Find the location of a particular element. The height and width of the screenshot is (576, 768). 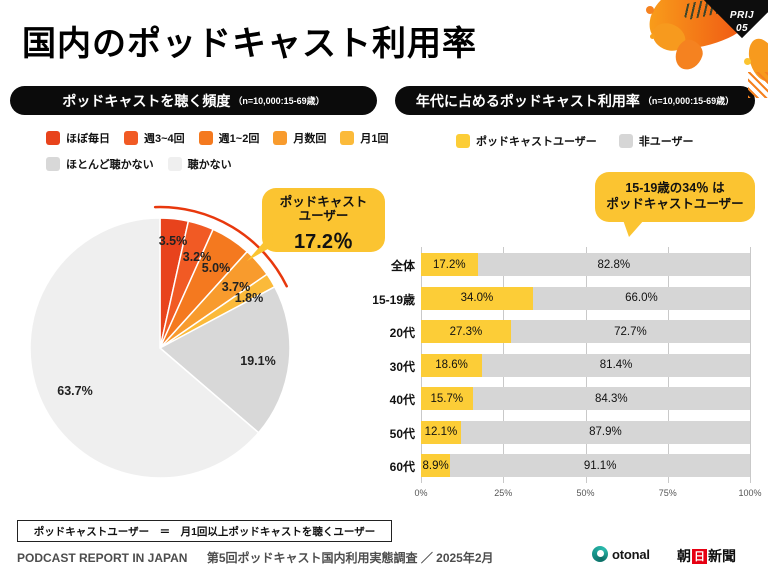

bar-value-label: 17.2% is located at coordinates (449, 264).